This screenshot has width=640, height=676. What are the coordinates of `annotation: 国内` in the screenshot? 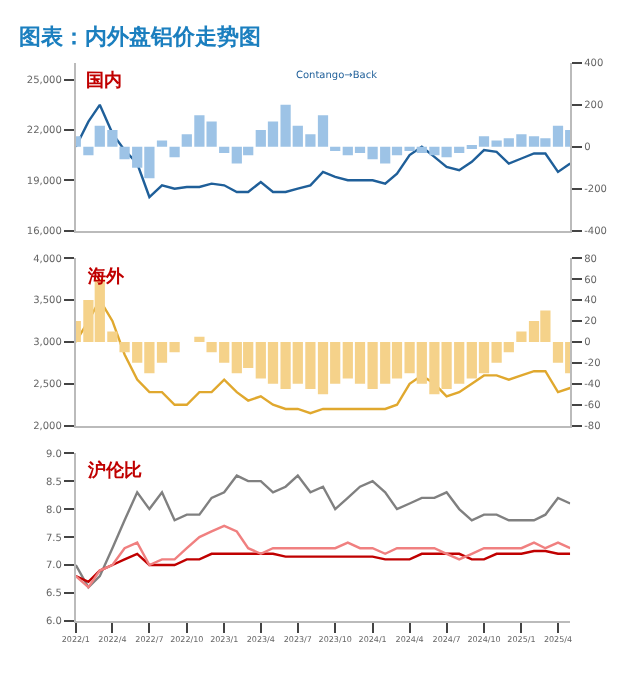 It's located at (104, 81).